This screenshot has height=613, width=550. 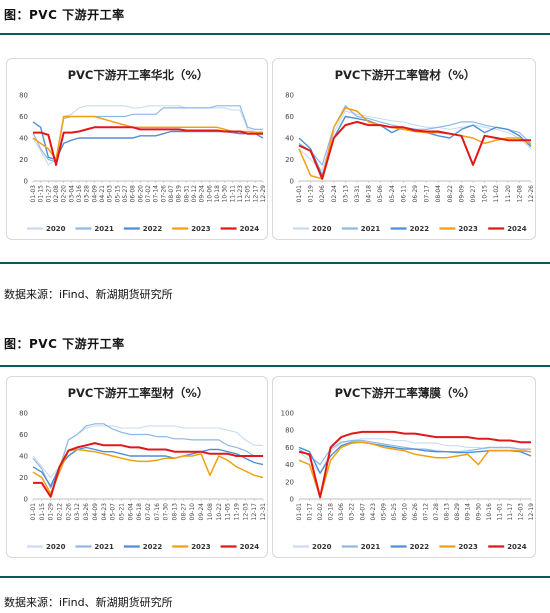 I want to click on y-tick-label: 100, so click(x=287, y=414).